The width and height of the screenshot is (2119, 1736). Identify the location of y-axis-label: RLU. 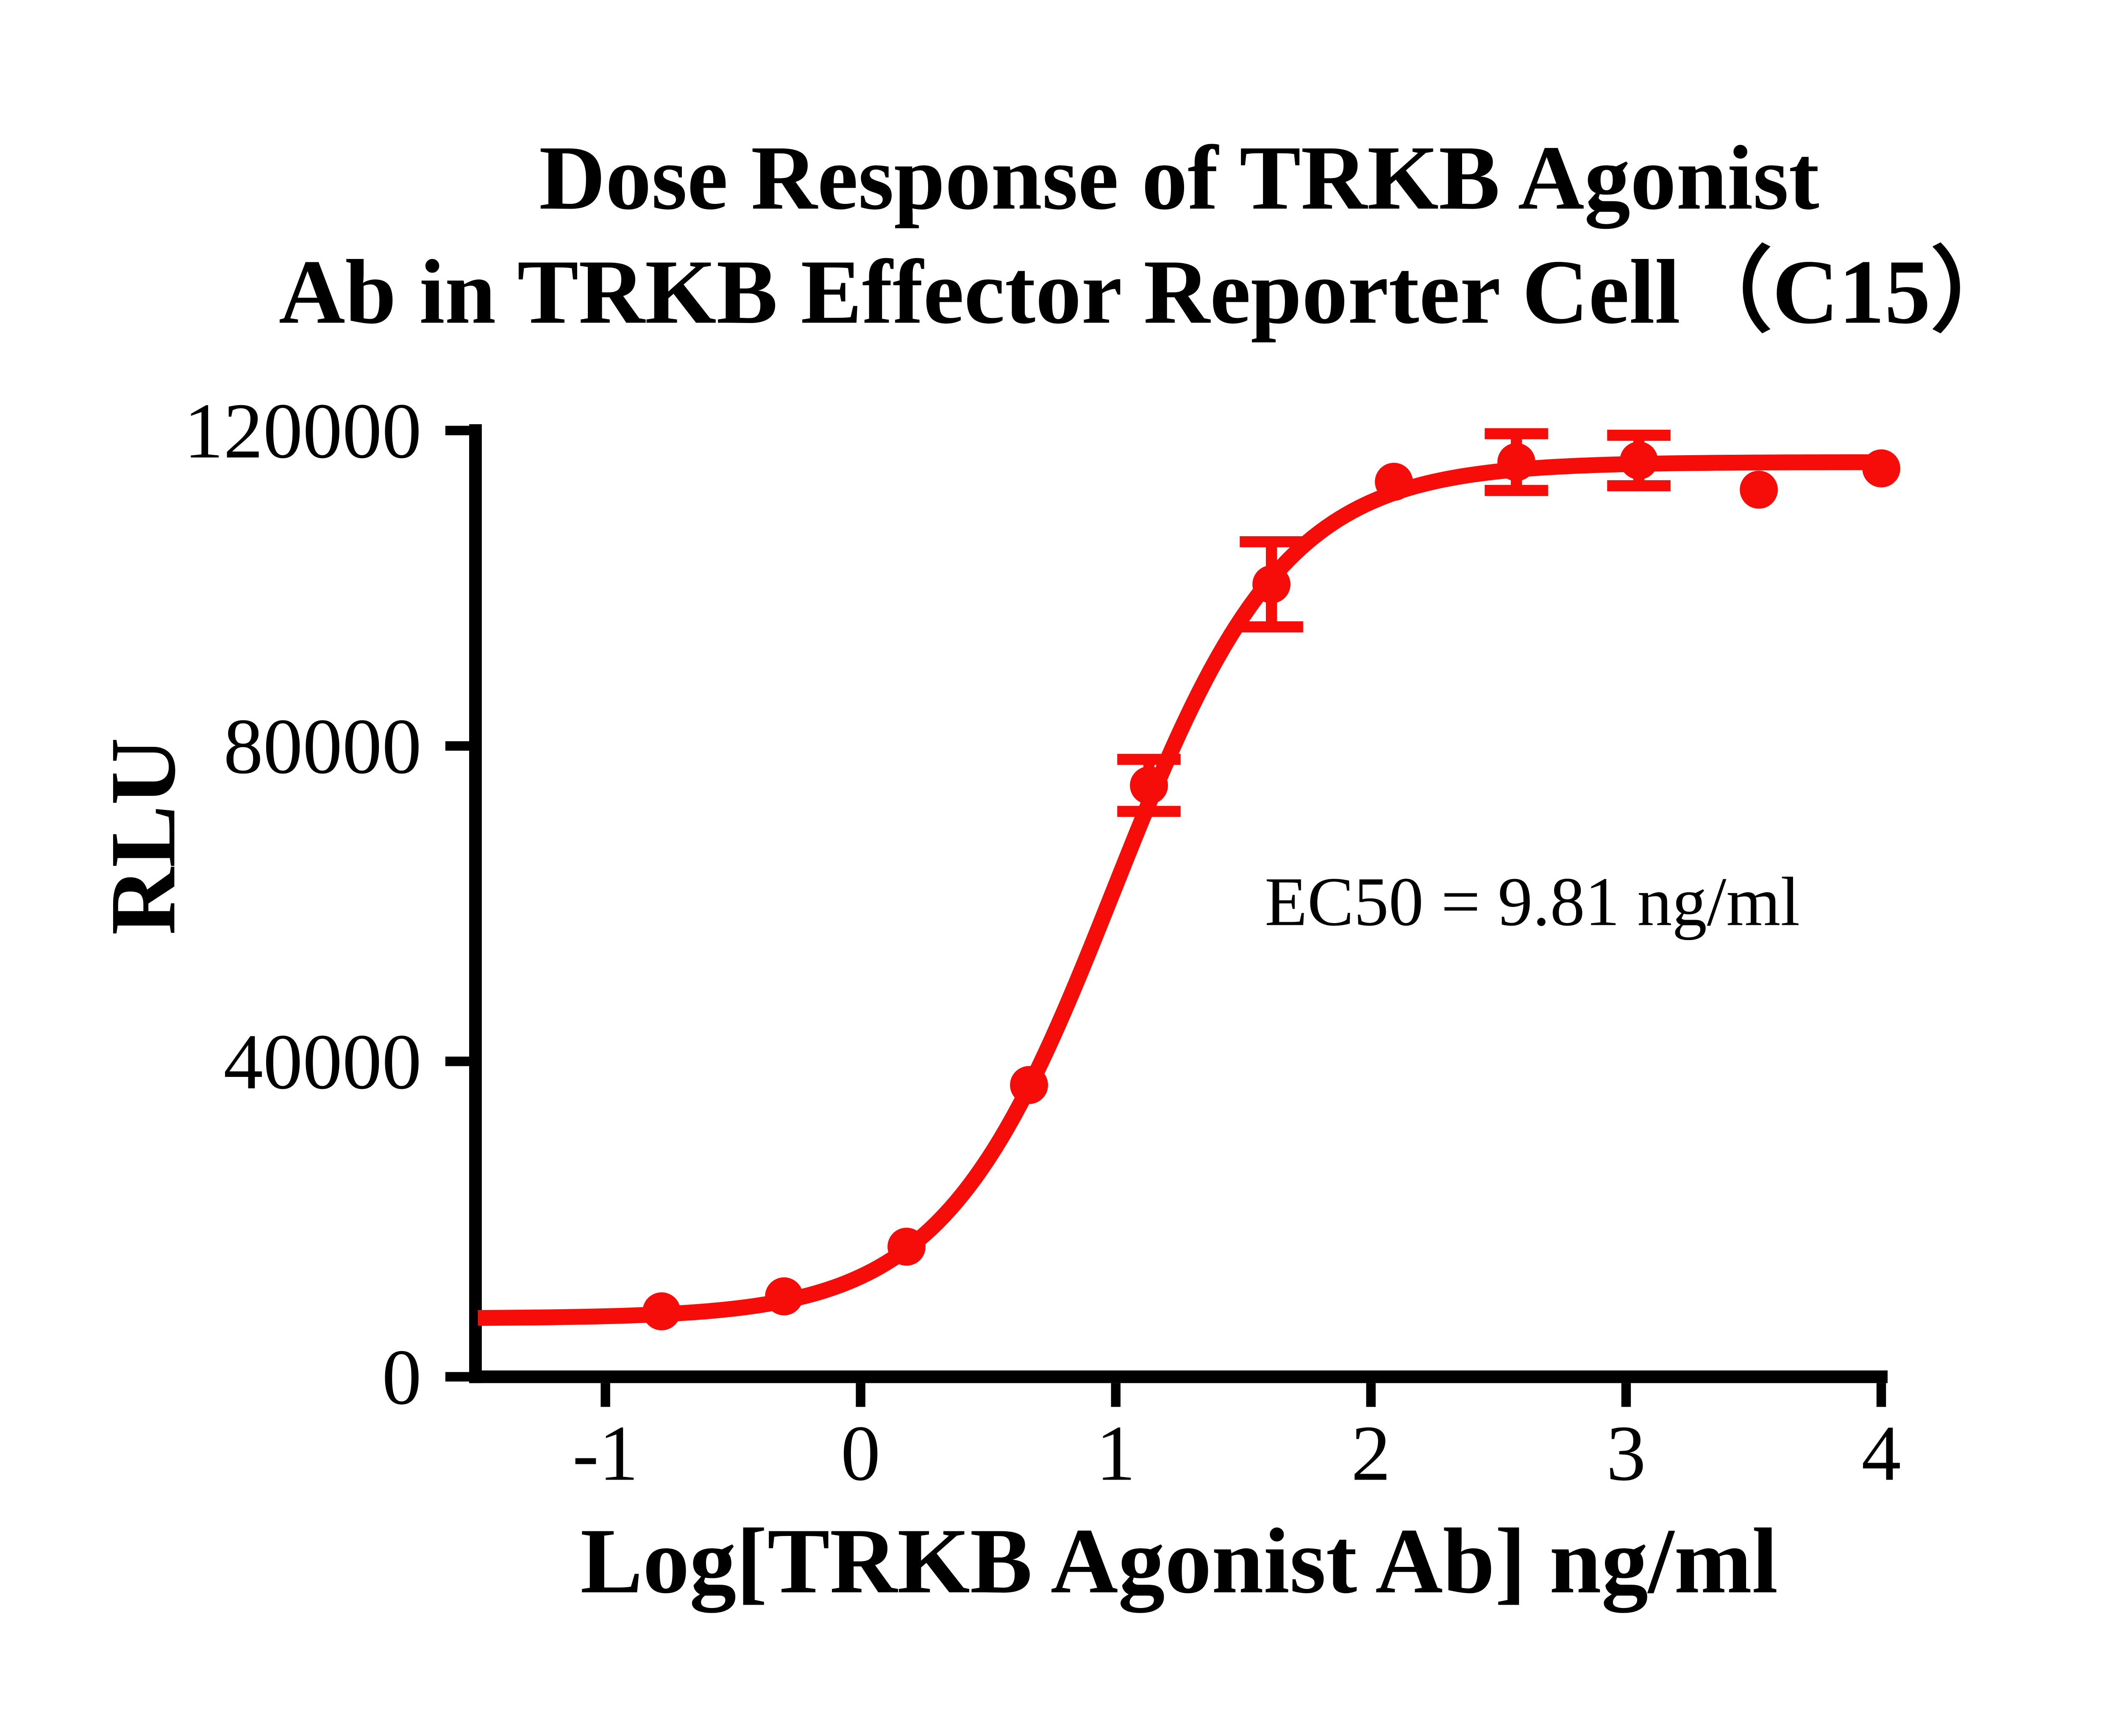
(143, 836).